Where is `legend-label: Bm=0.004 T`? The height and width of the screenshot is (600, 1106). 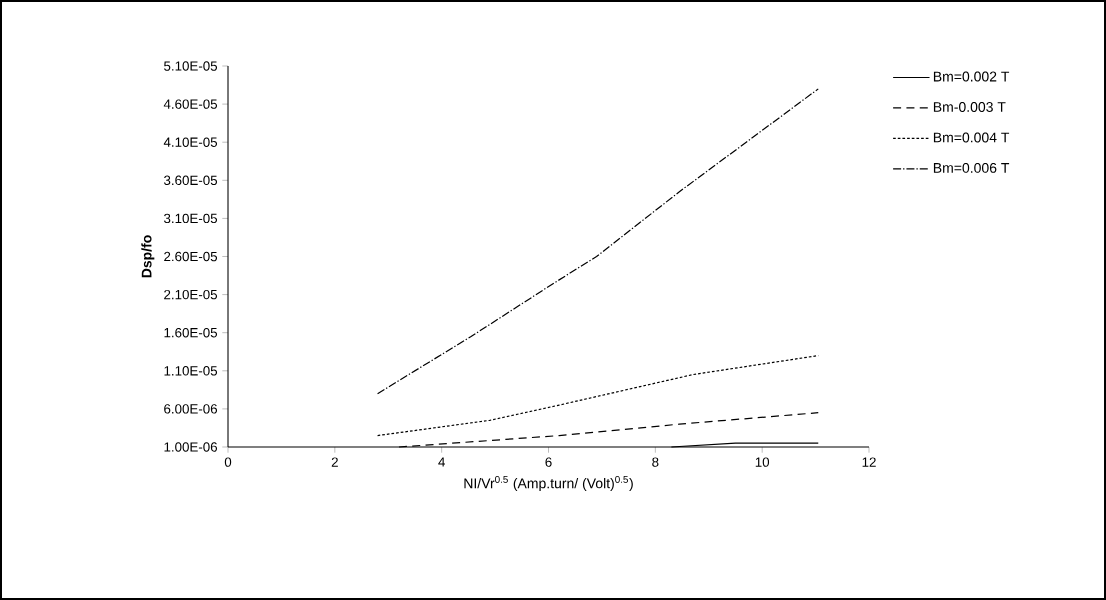
legend-label: Bm=0.004 T is located at coordinates (971, 137).